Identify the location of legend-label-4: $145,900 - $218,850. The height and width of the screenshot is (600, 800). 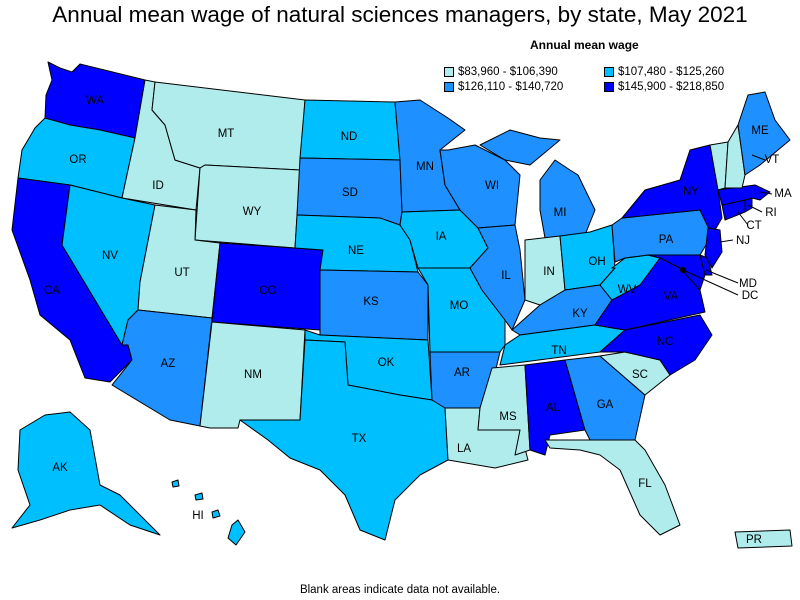
(671, 87).